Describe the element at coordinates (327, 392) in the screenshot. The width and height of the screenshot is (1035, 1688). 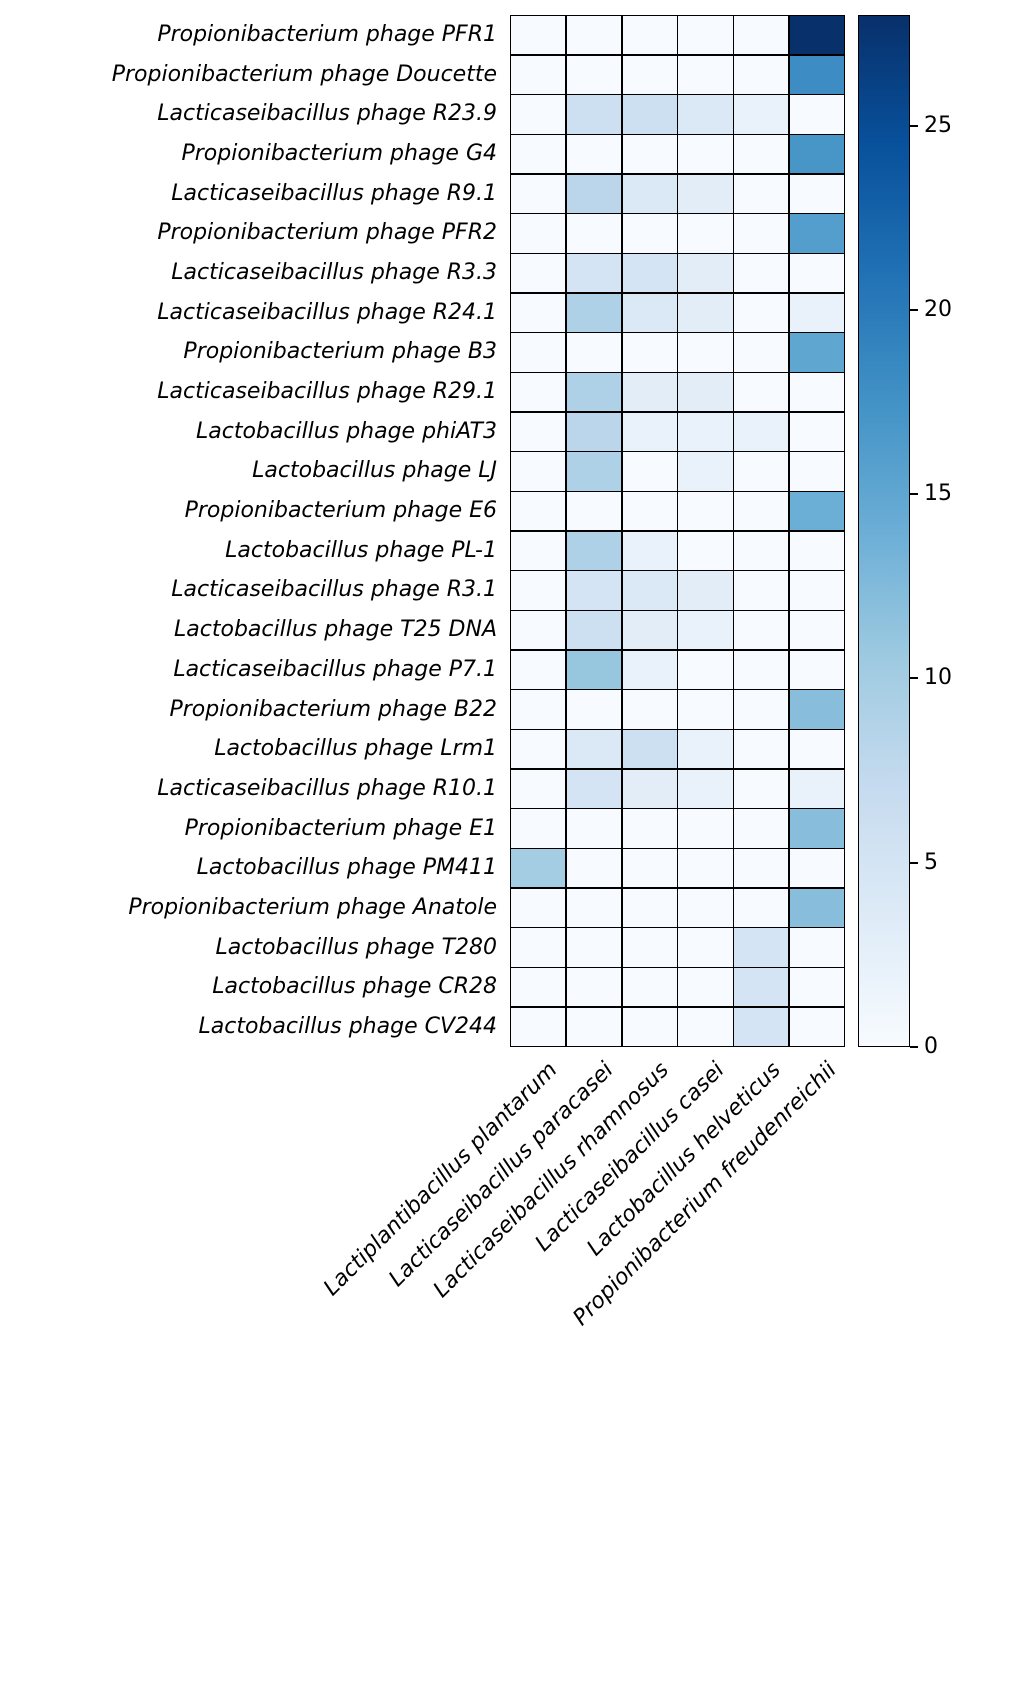
I see `row-label: Lacticaseibacillus phage R29.1` at that location.